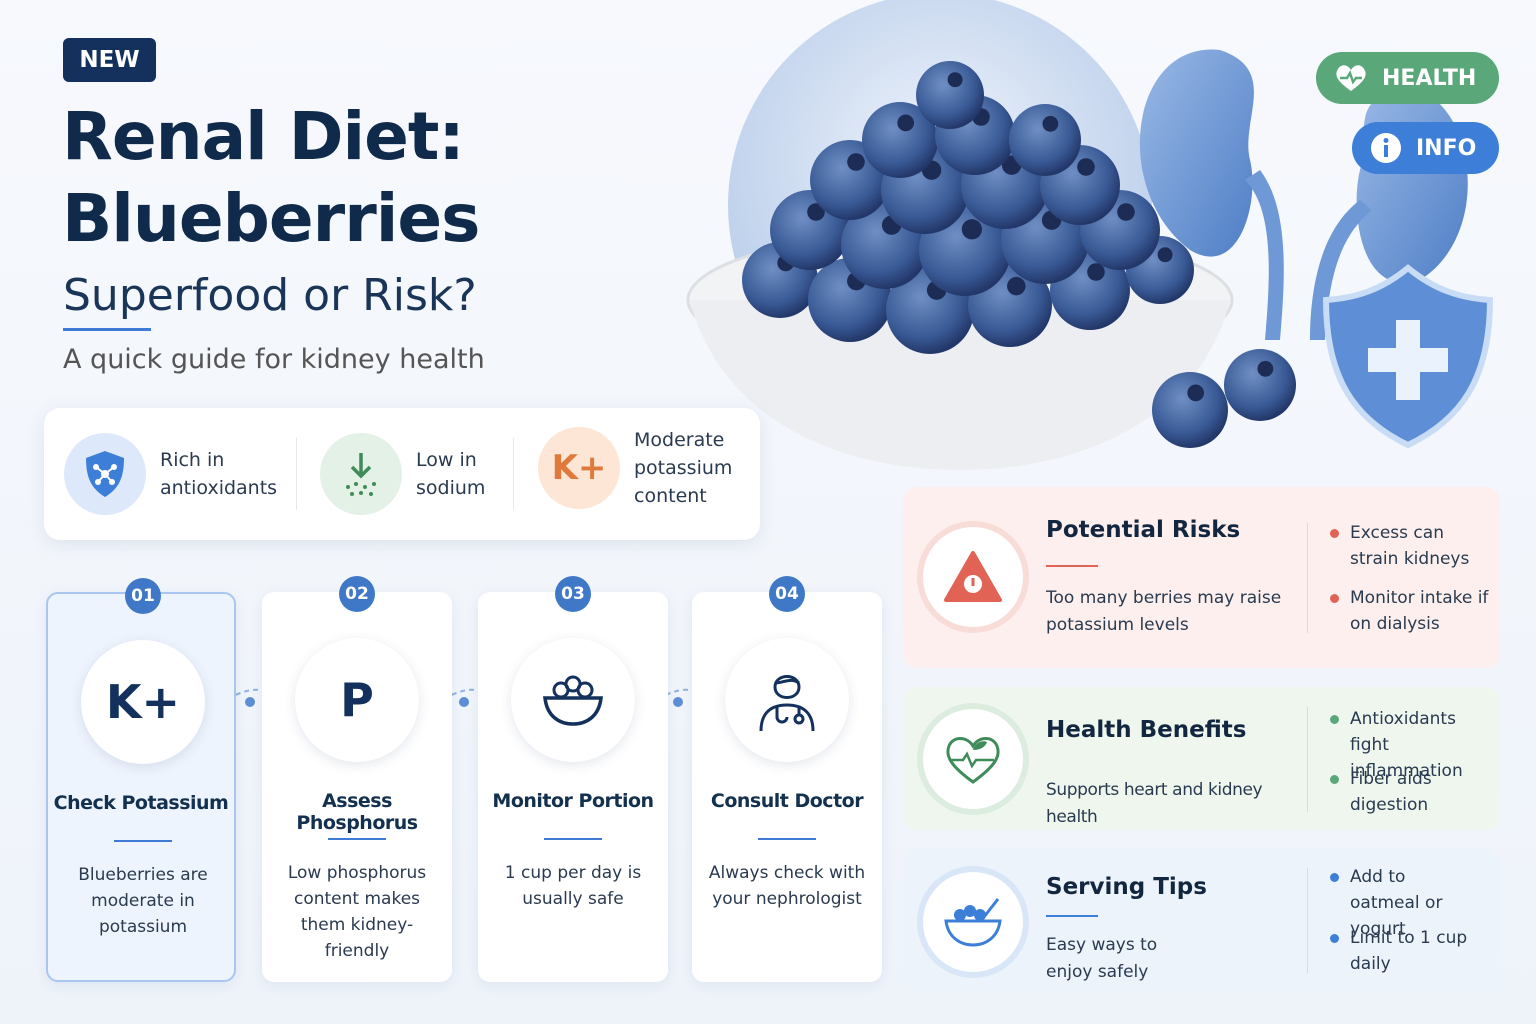  Describe the element at coordinates (1102, 958) in the screenshot. I see `panel-text: Easy ways to enjoy safely` at that location.